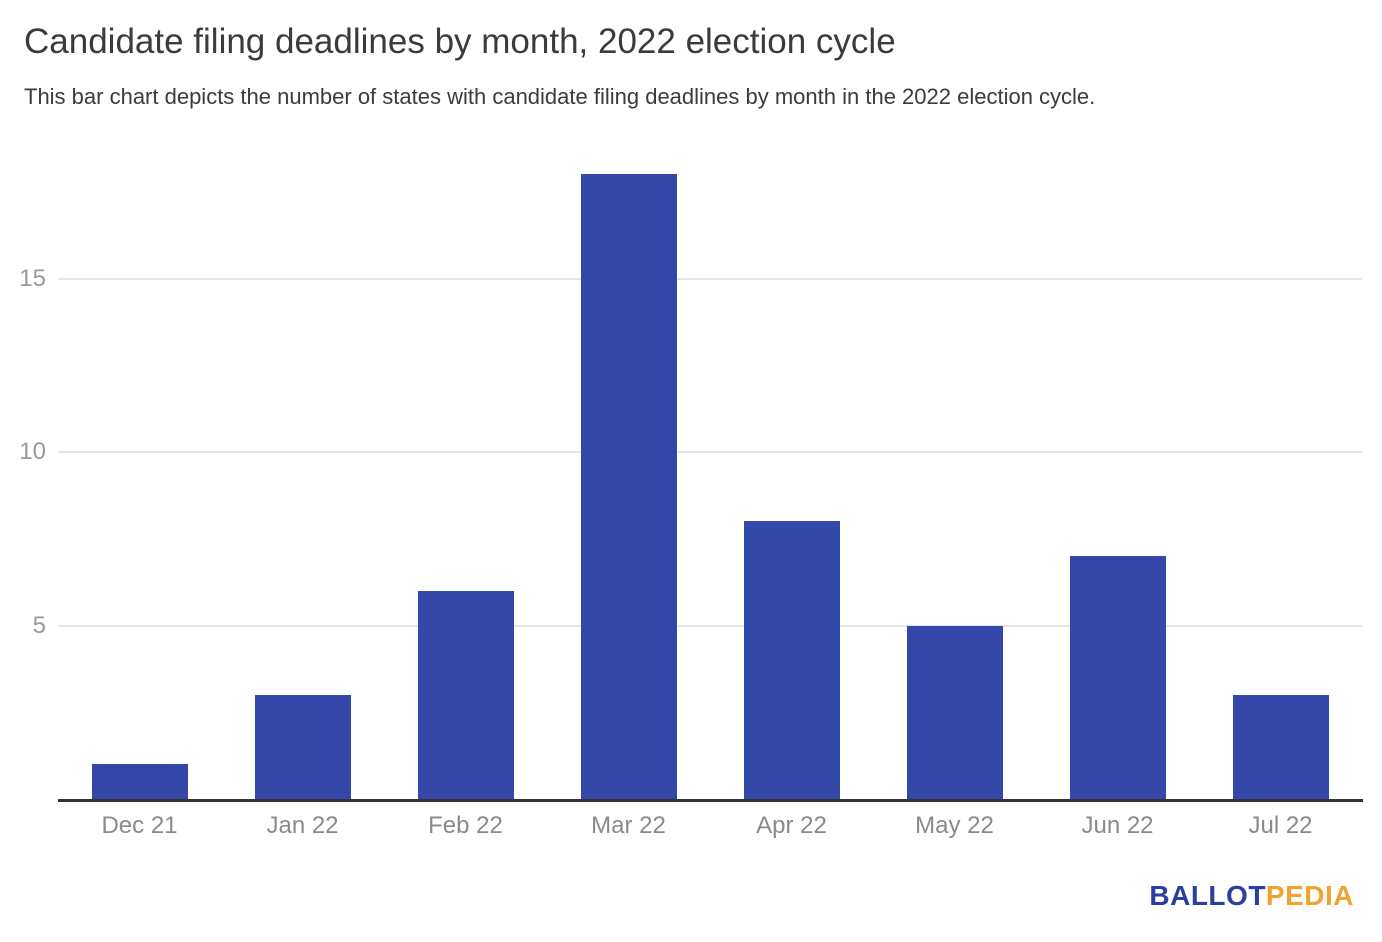 This screenshot has width=1382, height=942. I want to click on y-tick-label: 10, so click(32, 451).